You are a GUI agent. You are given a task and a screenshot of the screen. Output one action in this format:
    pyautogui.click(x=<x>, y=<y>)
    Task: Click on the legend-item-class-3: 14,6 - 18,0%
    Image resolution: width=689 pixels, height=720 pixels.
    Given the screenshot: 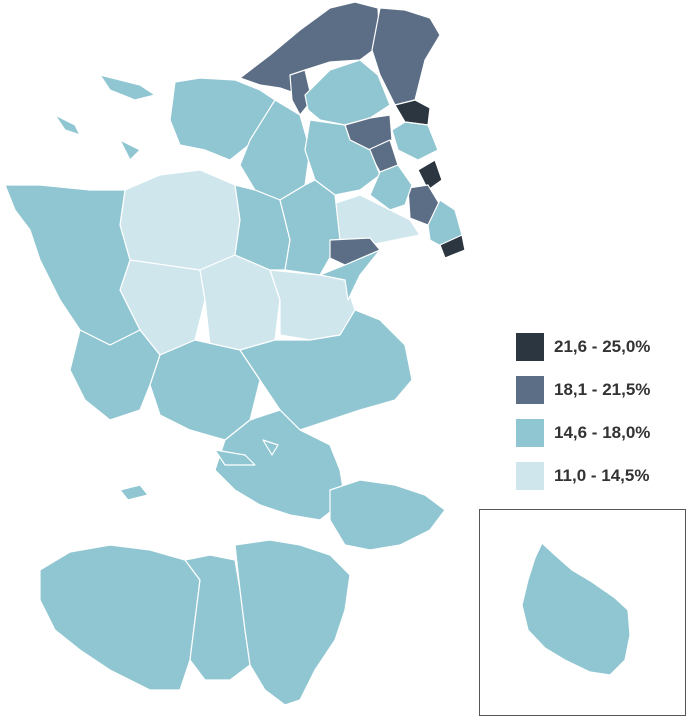 What is the action you would take?
    pyautogui.click(x=583, y=433)
    